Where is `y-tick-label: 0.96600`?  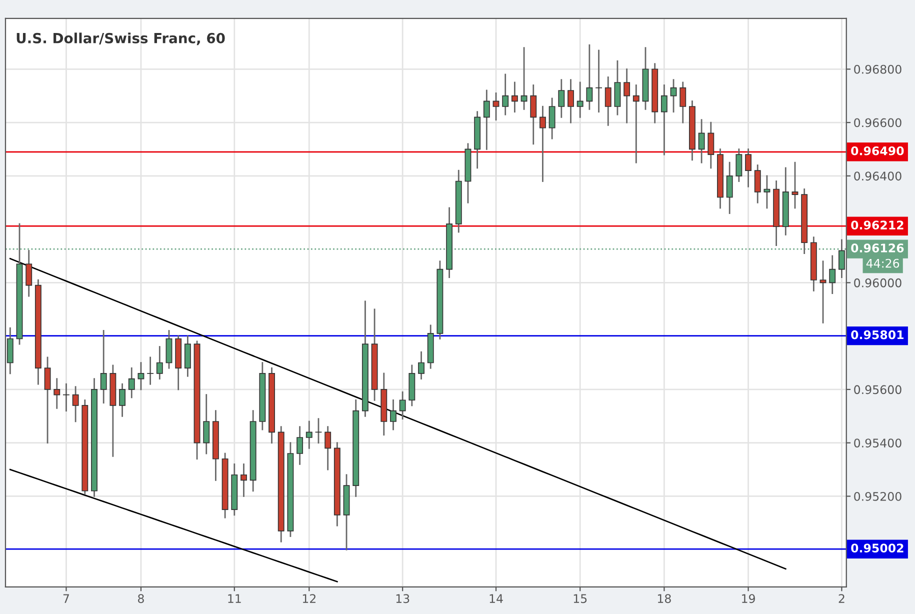 y-tick-label: 0.96600 is located at coordinates (878, 123).